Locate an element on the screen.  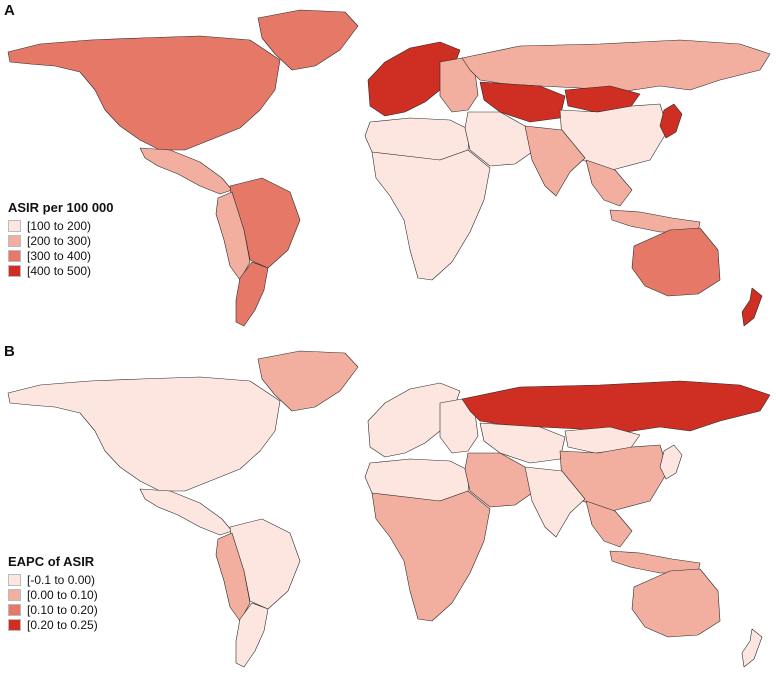
legend-item: [0.10 to 0.20) is located at coordinates (53, 609).